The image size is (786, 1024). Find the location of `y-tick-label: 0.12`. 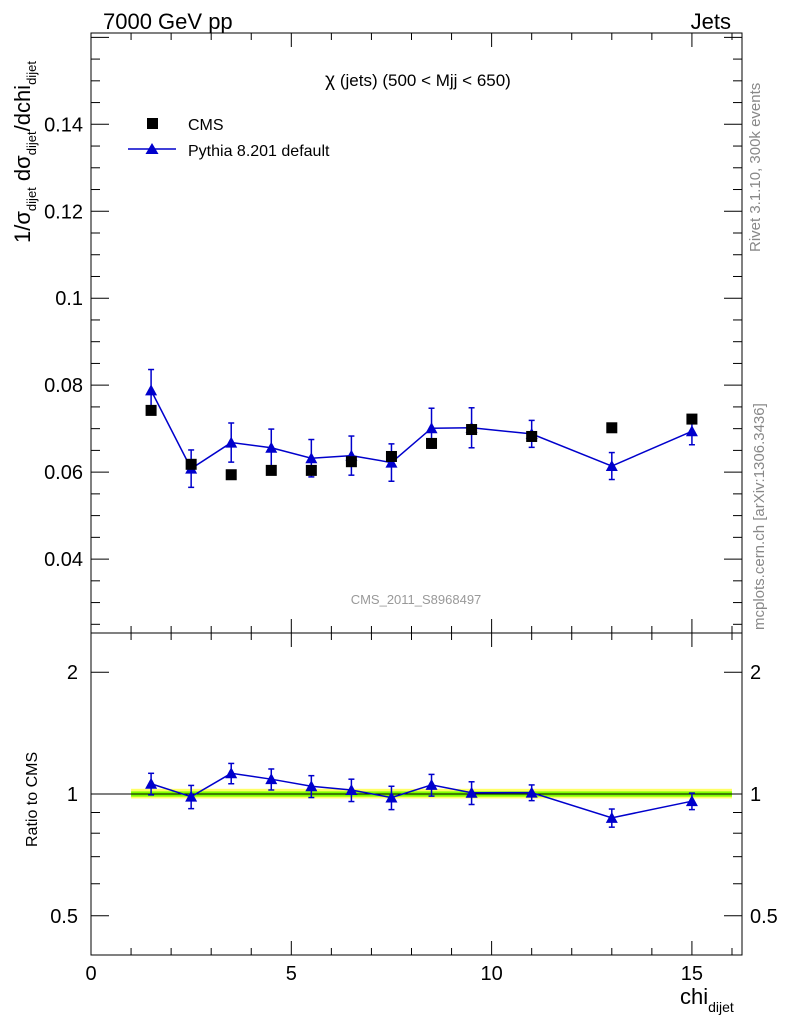

y-tick-label: 0.12 is located at coordinates (63, 212).